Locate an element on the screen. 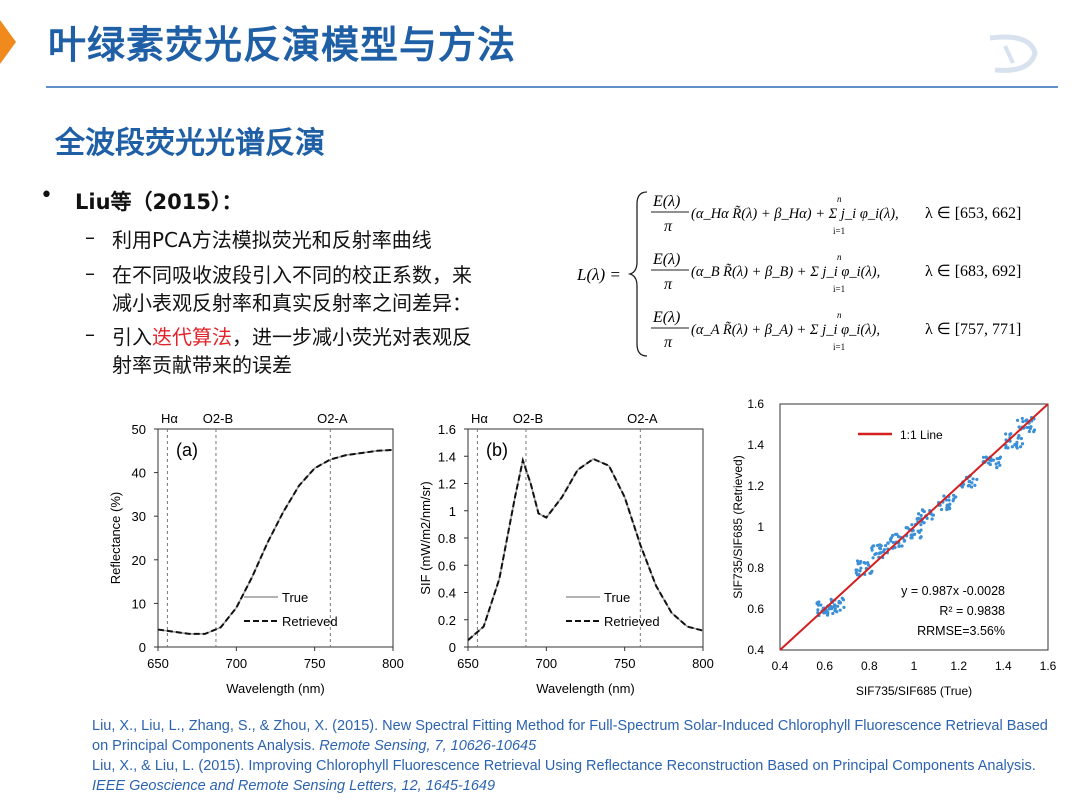 This screenshot has width=1080, height=810. fit-annotation: y = 0.987x -0.0028 is located at coordinates (953, 591).